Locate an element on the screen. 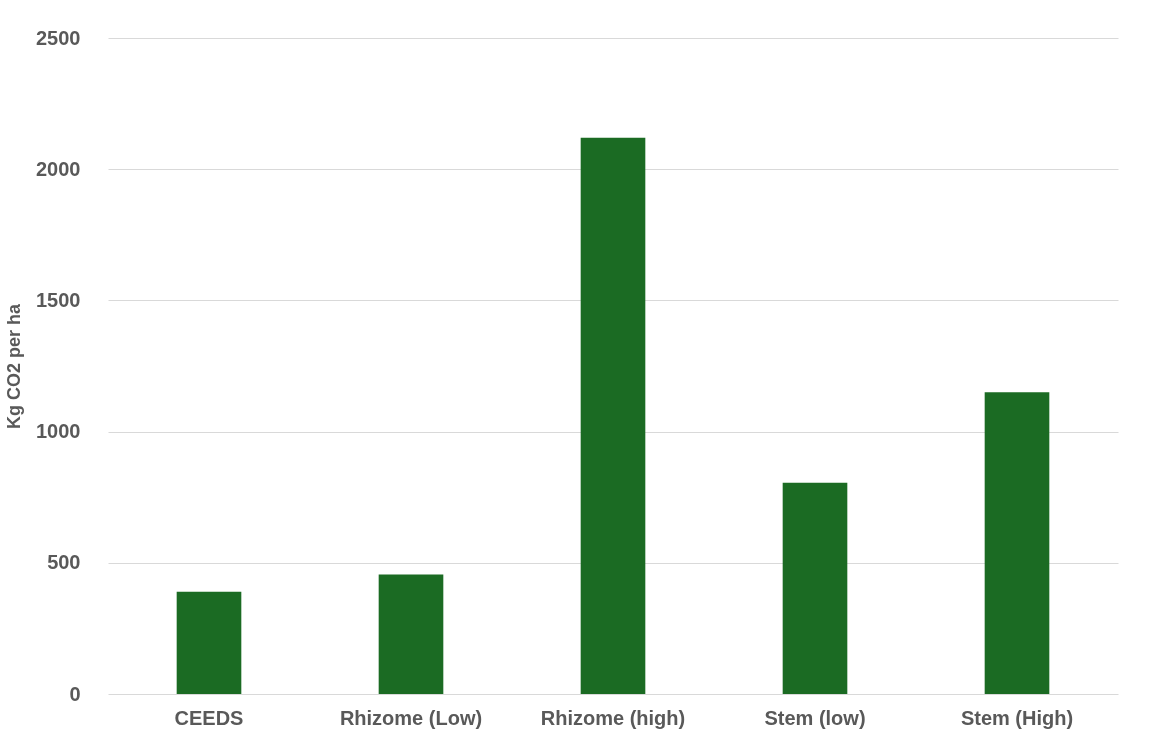  x-tick-label: Rhizome (Low) is located at coordinates (411, 717).